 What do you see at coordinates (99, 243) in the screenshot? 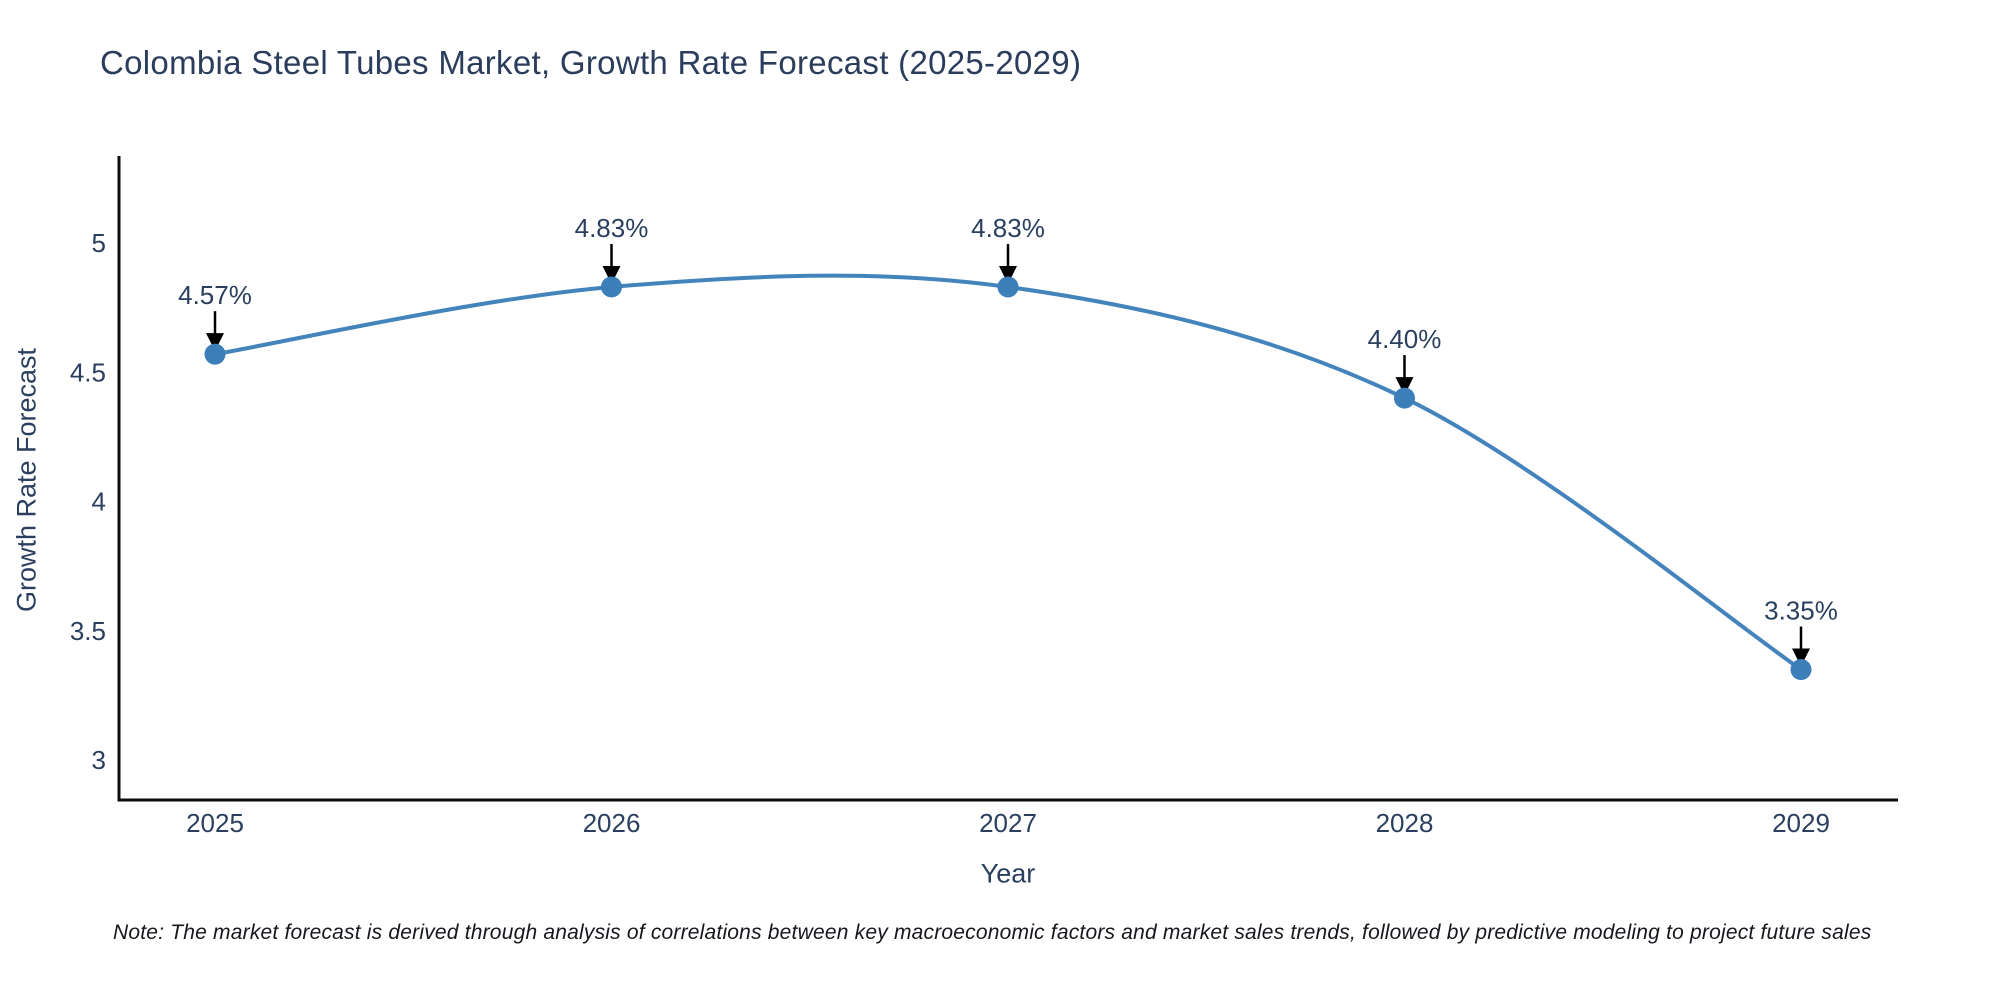
I see `y-tick-label: 5` at bounding box center [99, 243].